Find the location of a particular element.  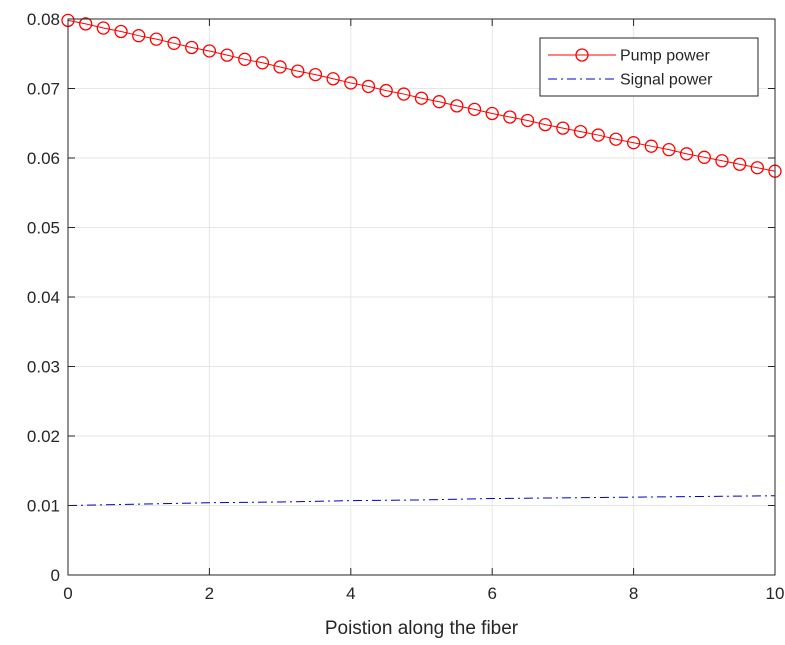

legend: Pump power Signal power is located at coordinates (649, 67).